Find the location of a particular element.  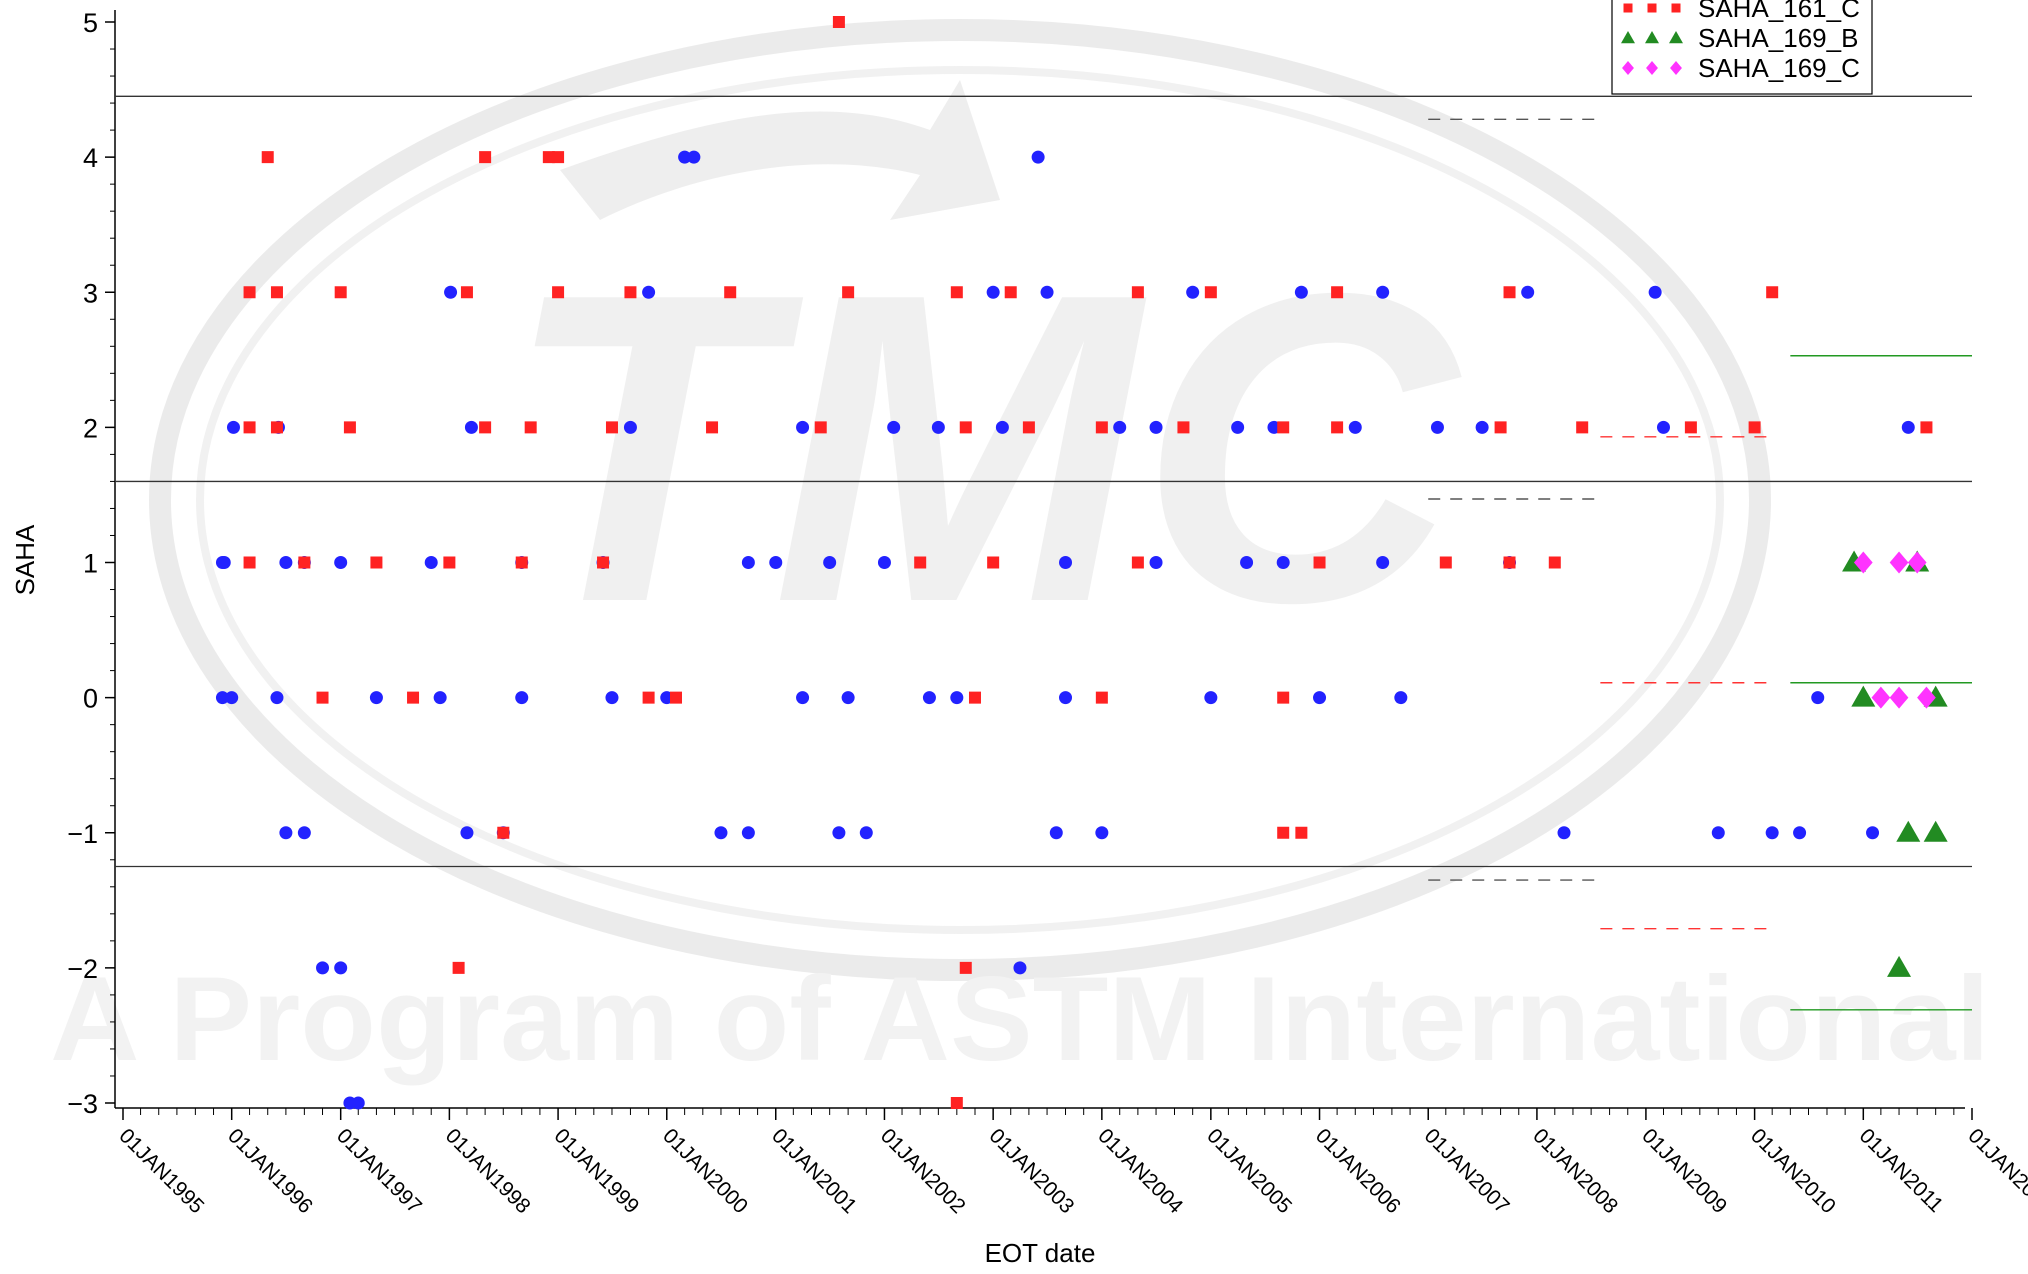

y-axis-ticks: 5 4 3 2 1 0 −1 −2 −3 is located at coordinates (91, 563).